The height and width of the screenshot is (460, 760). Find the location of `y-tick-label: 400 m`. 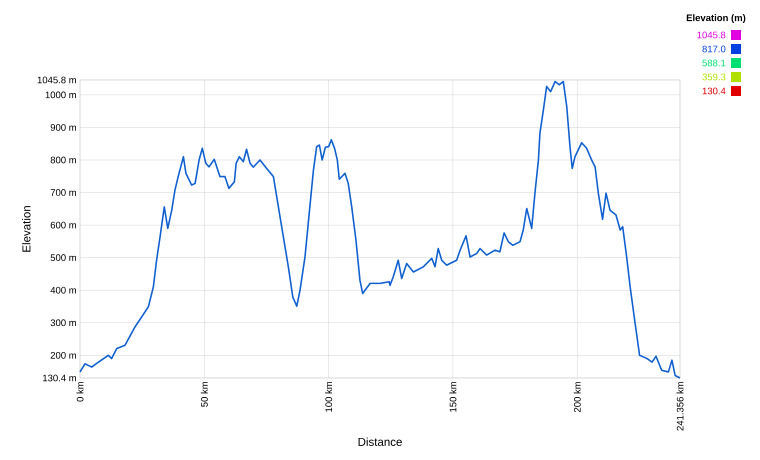

y-tick-label: 400 m is located at coordinates (63, 290).